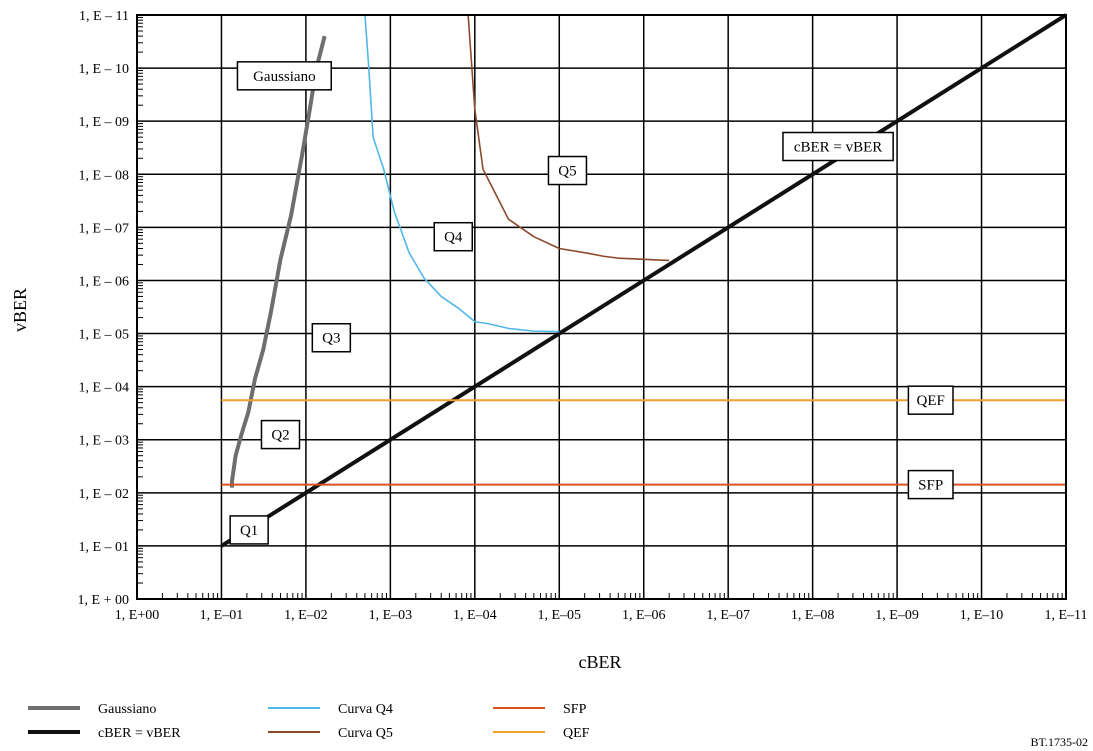 The width and height of the screenshot is (1093, 751). I want to click on x-tick-label: 1, E–07, so click(728, 615).